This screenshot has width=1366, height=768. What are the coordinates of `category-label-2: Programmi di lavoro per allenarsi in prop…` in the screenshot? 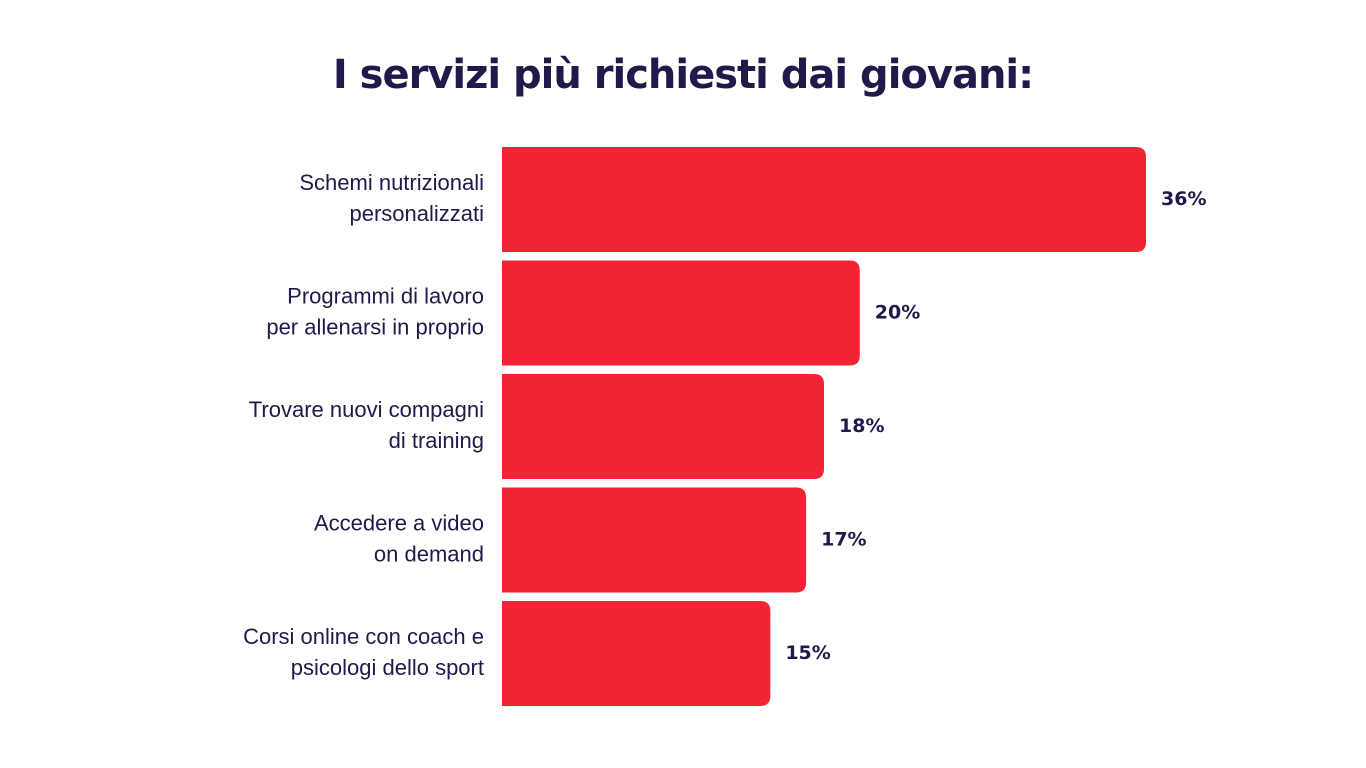 It's located at (375, 311).